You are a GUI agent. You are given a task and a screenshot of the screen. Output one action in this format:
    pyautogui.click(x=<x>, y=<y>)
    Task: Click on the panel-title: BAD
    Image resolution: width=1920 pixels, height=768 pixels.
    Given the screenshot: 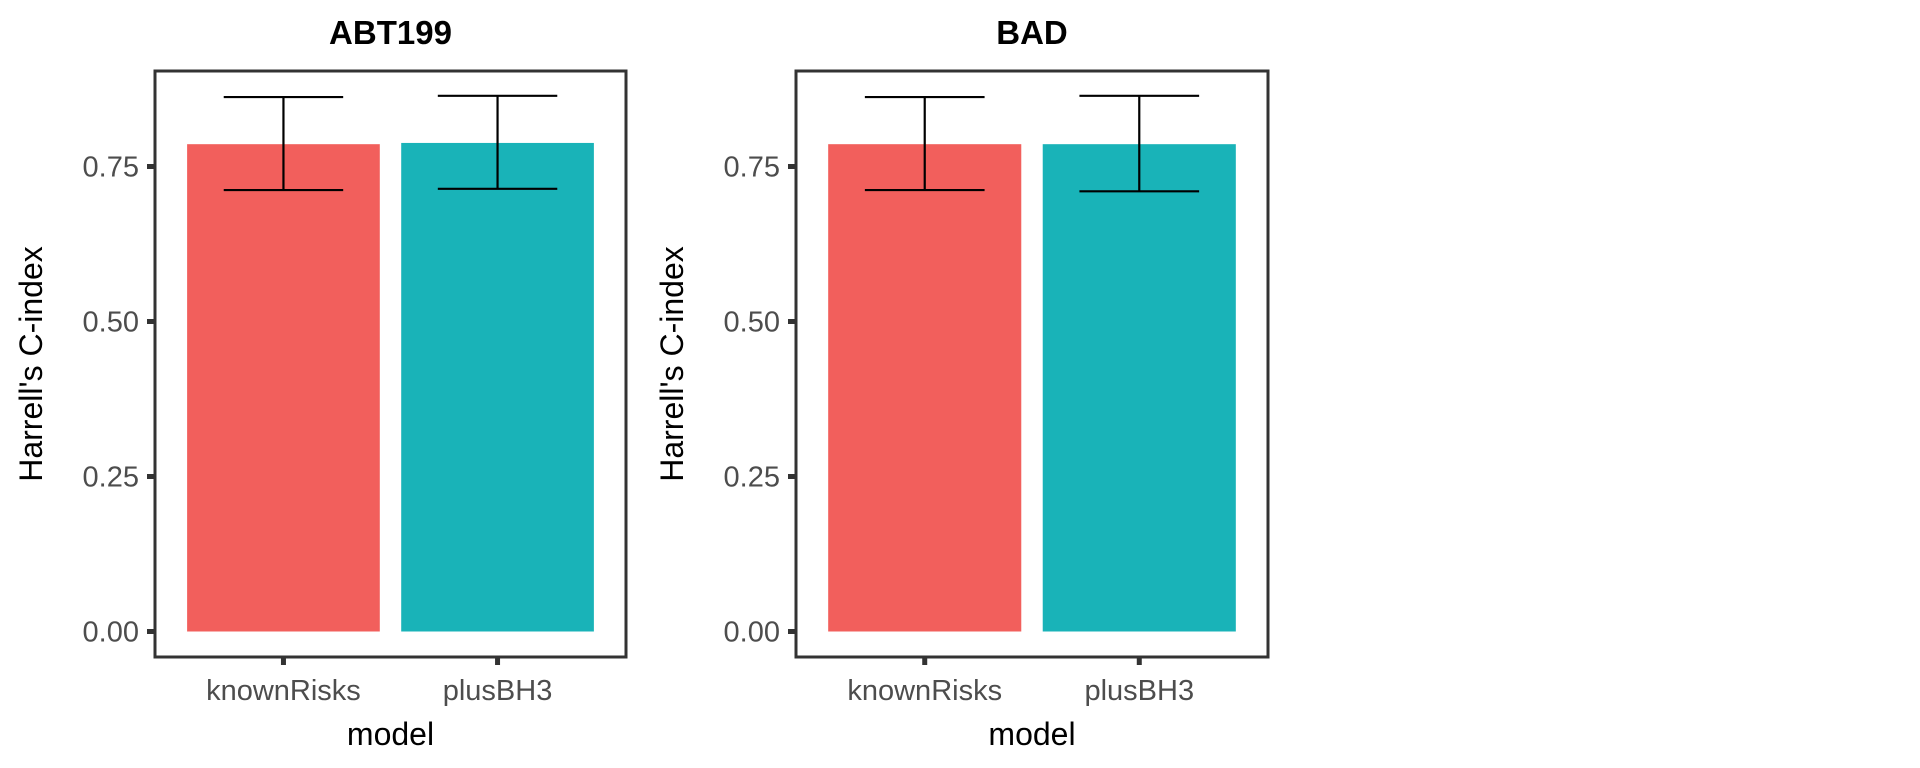 What is the action you would take?
    pyautogui.click(x=1032, y=32)
    